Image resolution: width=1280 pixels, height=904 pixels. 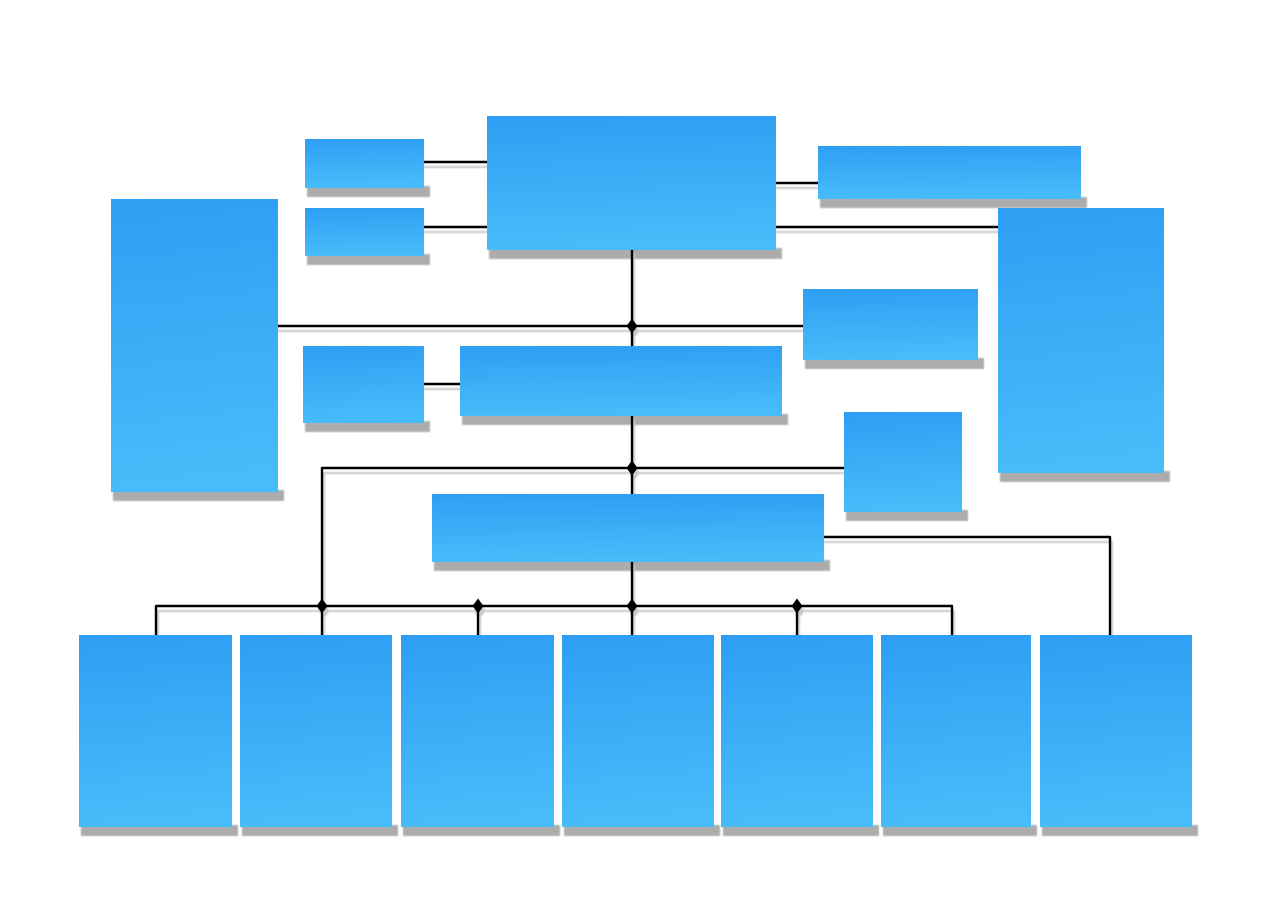 I want to click on flowchart-node-middle-center-wide, so click(x=621, y=381).